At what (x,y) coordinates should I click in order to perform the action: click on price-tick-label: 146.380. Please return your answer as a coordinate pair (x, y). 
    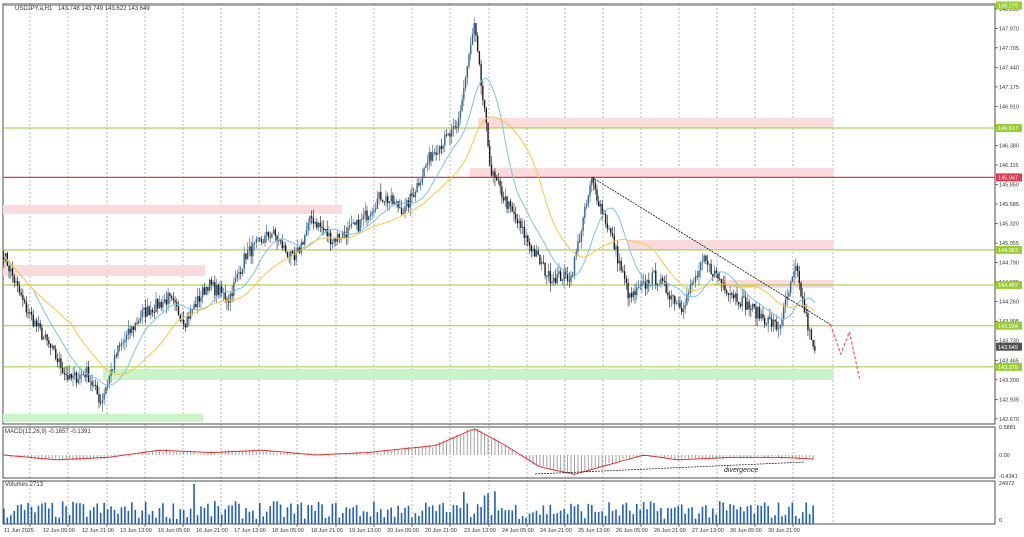
    Looking at the image, I should click on (1009, 146).